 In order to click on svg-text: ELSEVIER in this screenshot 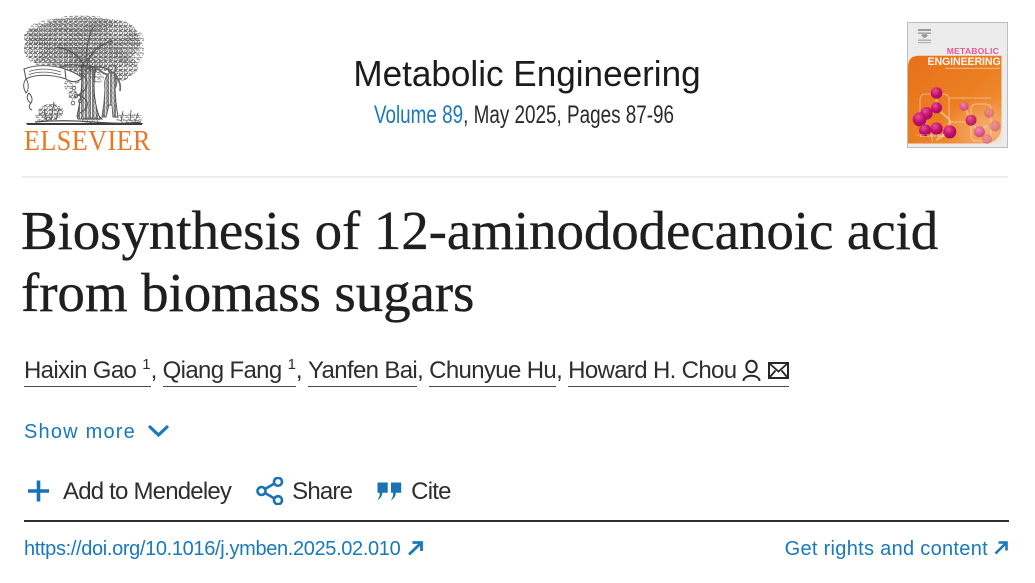, I will do `click(932, 136)`.